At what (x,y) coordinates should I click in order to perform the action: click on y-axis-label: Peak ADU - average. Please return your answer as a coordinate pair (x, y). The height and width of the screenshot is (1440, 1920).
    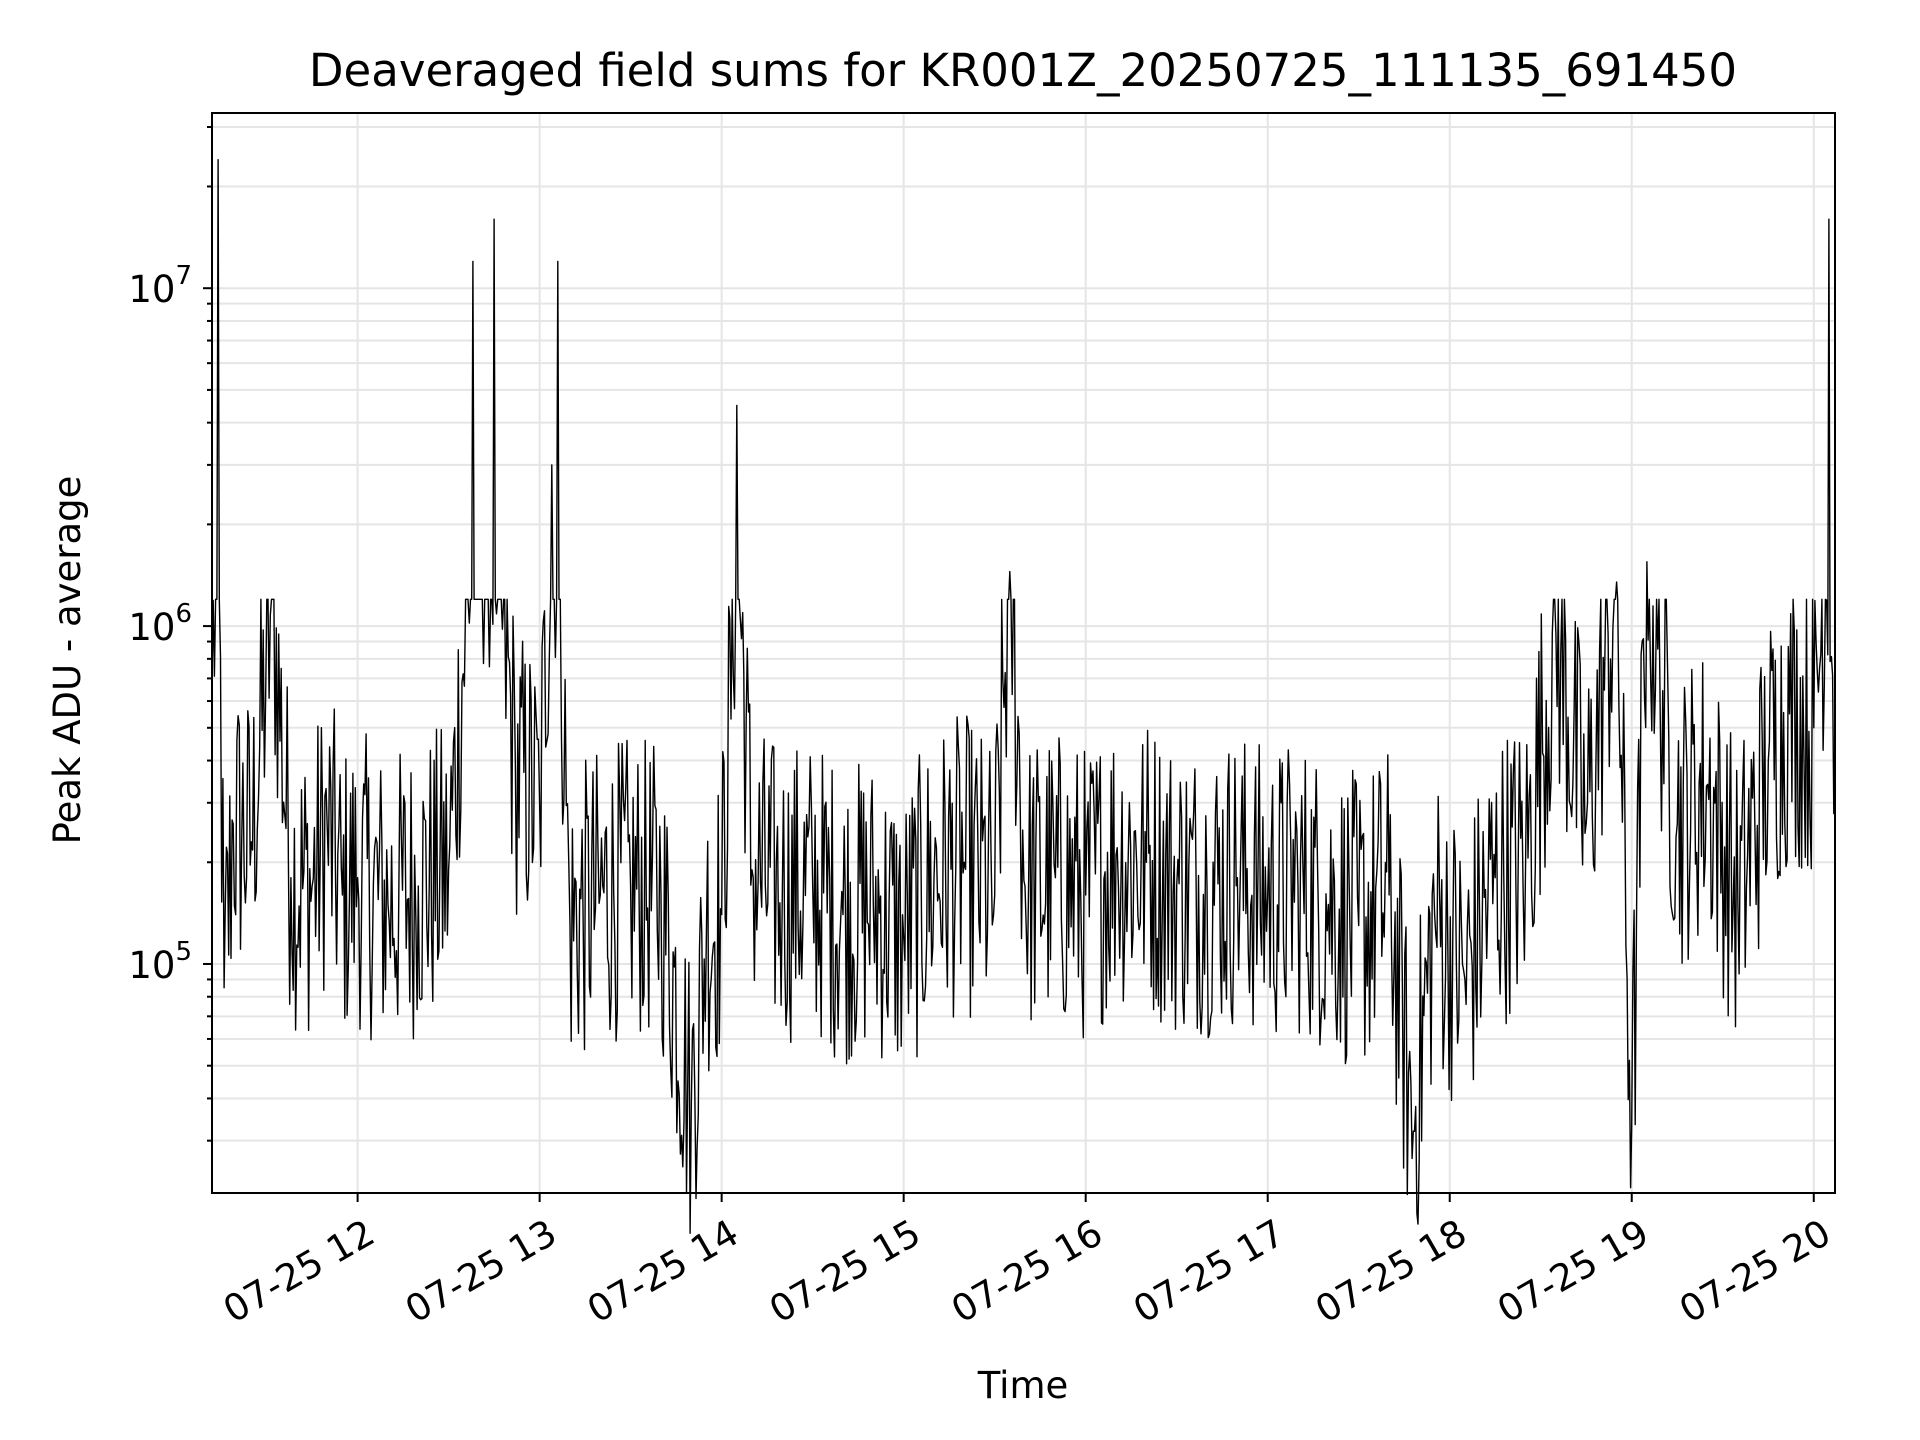
    Looking at the image, I should click on (67, 660).